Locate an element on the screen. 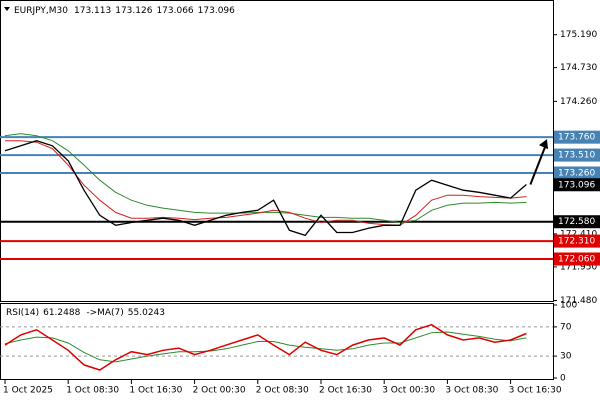 The width and height of the screenshot is (600, 400). rsi-title: RSI(14) is located at coordinates (22, 313).